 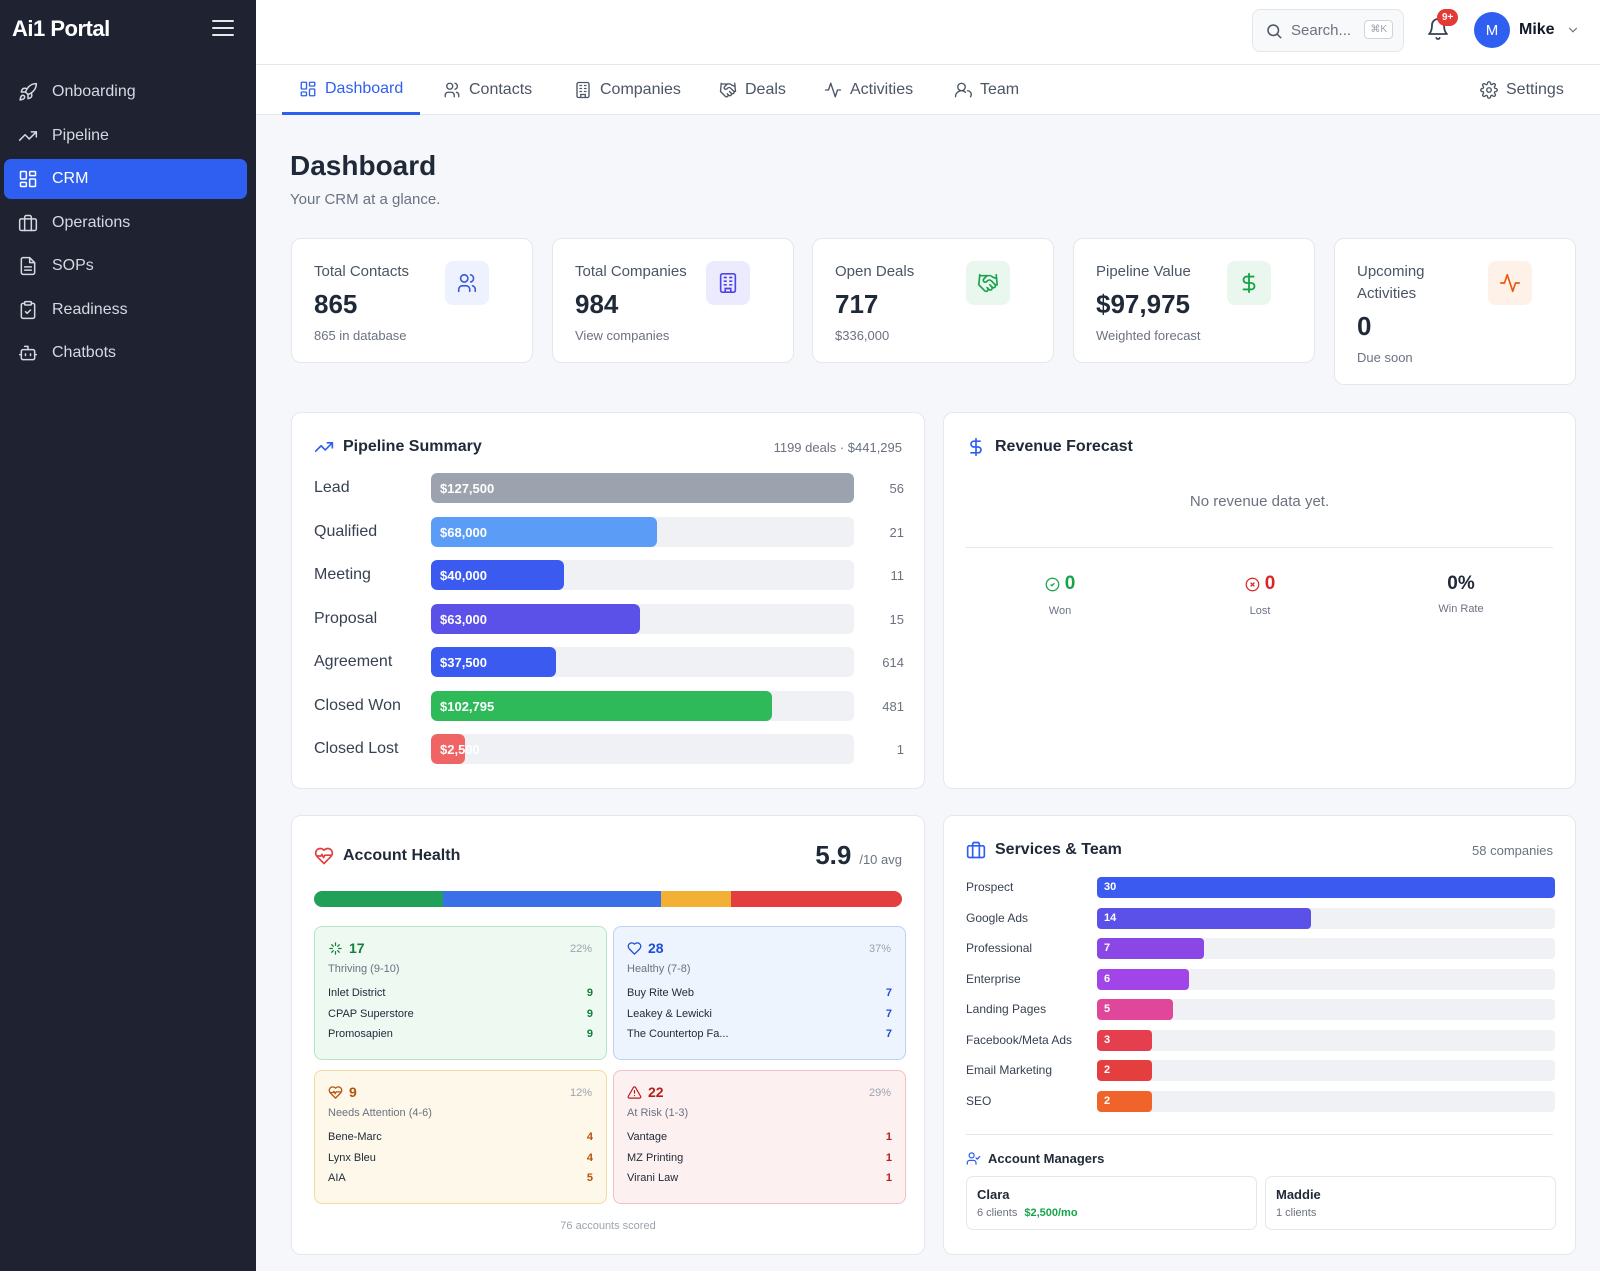 I want to click on tab-contacts: Contacts, so click(x=487, y=90).